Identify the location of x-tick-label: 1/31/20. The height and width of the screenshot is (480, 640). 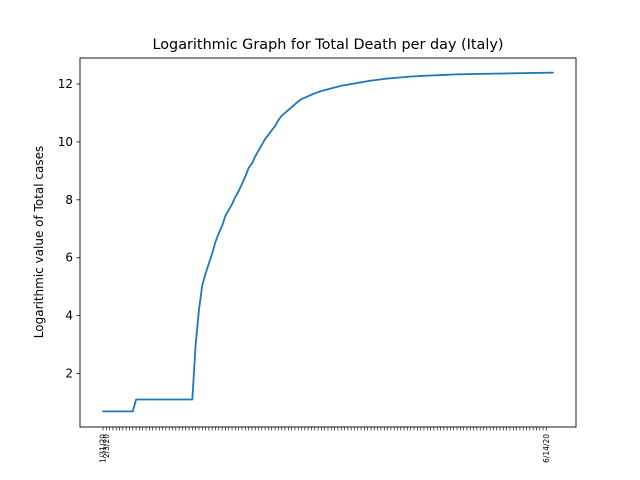
(103, 448).